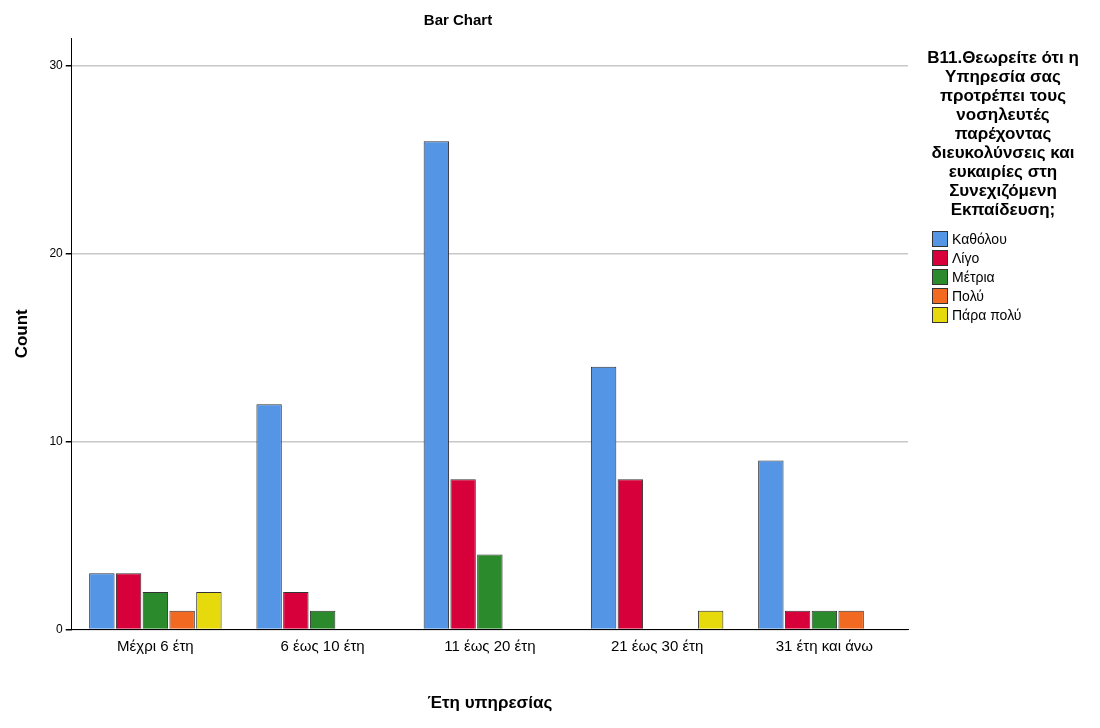  What do you see at coordinates (56, 253) in the screenshot?
I see `y-tick-label: 20` at bounding box center [56, 253].